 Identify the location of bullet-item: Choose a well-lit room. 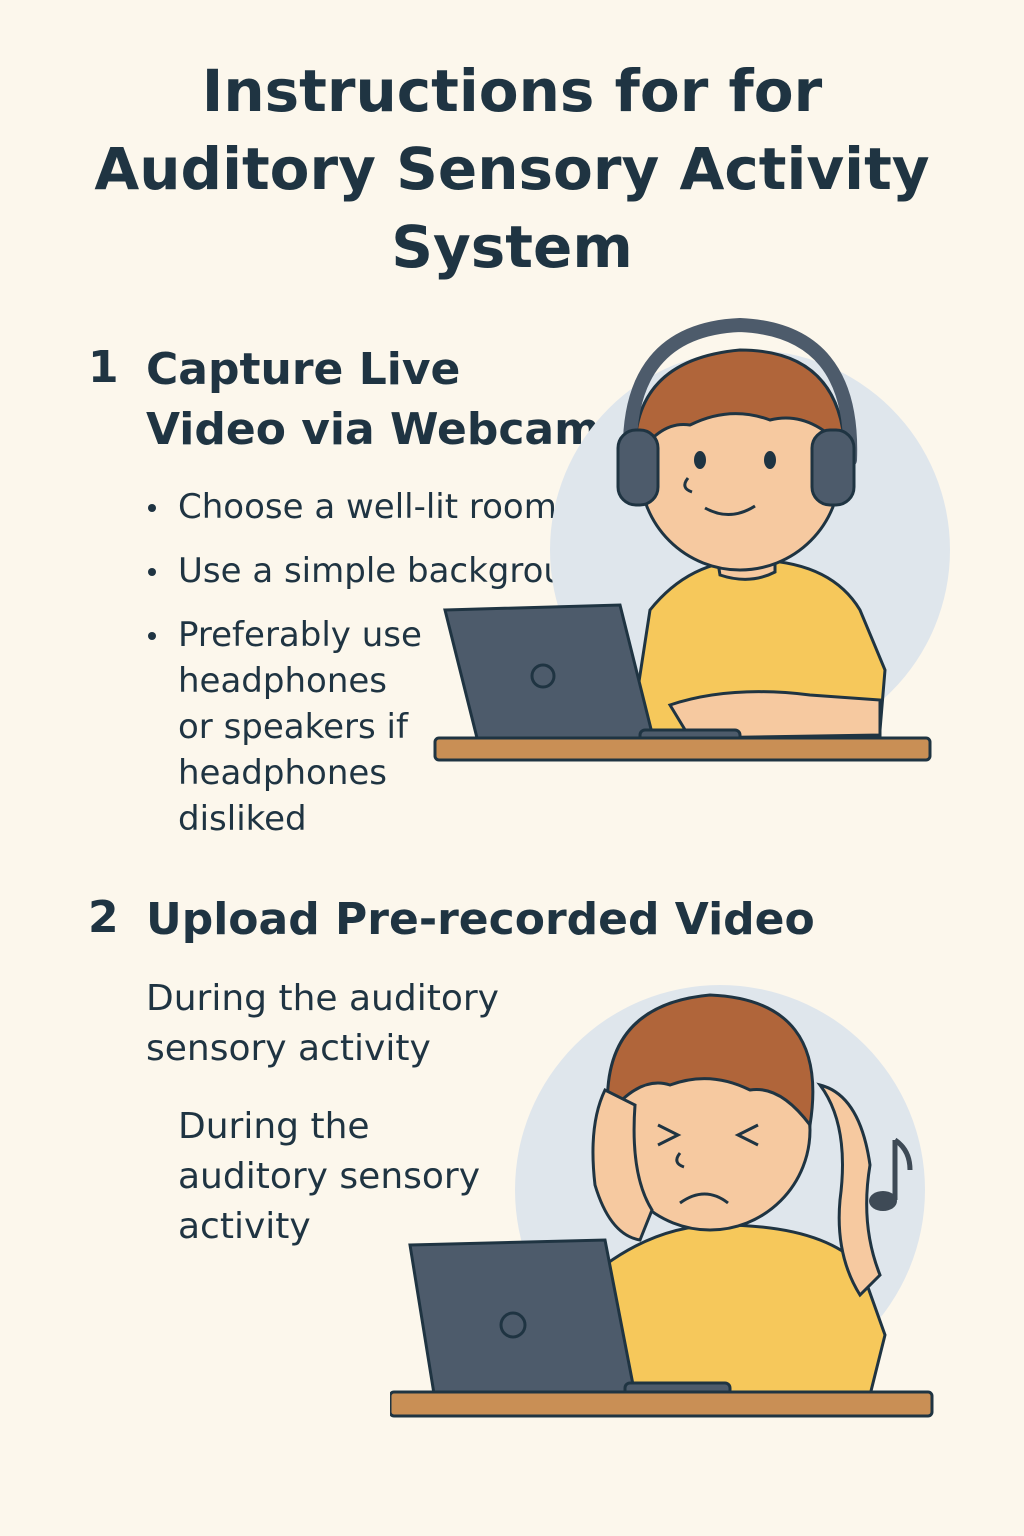
(374, 507).